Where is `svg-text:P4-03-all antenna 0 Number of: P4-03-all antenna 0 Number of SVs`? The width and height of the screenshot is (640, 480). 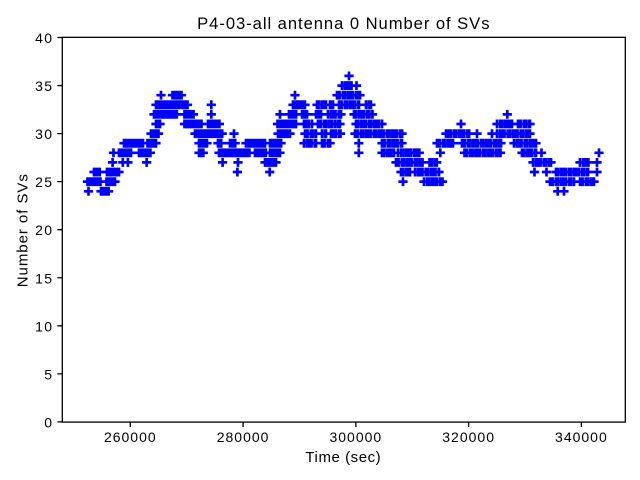
svg-text:P4-03-all antenna 0 Number of: P4-03-all antenna 0 Number of SVs is located at coordinates (343, 23).